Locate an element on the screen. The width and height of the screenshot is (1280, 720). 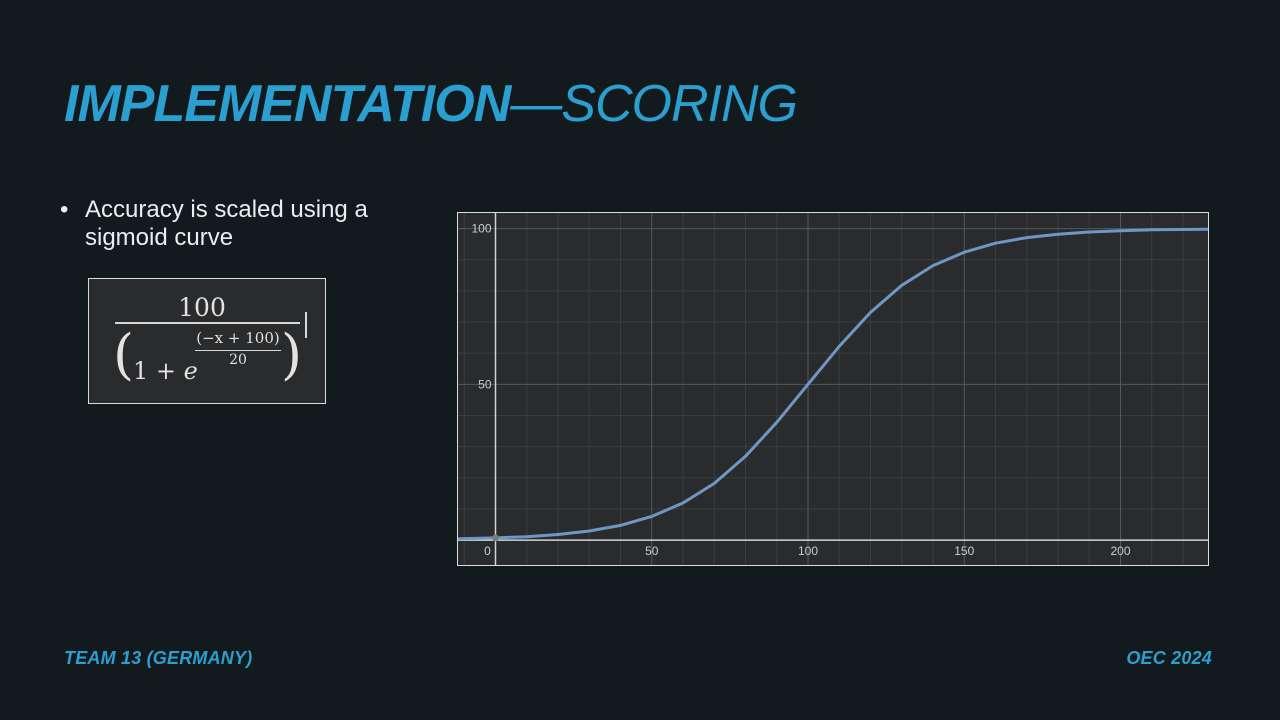
x-tick-label: 100 is located at coordinates (808, 551).